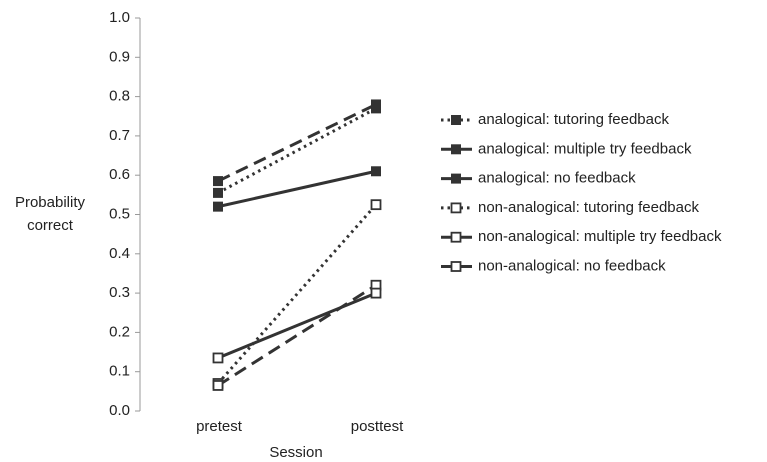  Describe the element at coordinates (585, 148) in the screenshot. I see `legend-label: analogical: multiple try feedback` at that location.